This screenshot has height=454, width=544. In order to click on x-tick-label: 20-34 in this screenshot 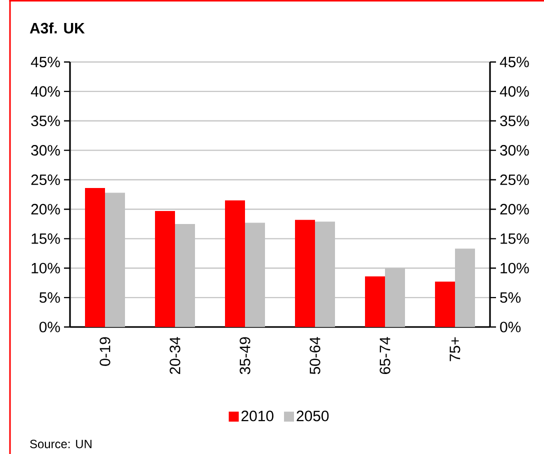, I will do `click(175, 355)`.